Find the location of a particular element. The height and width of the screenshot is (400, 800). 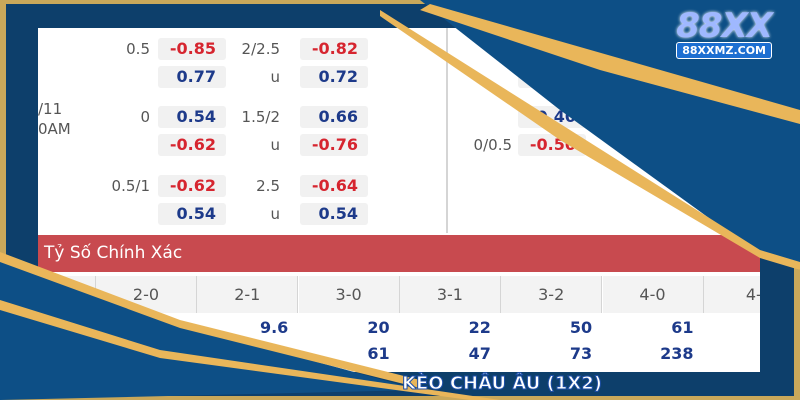

odds-home: 0.54 is located at coordinates (192, 117).